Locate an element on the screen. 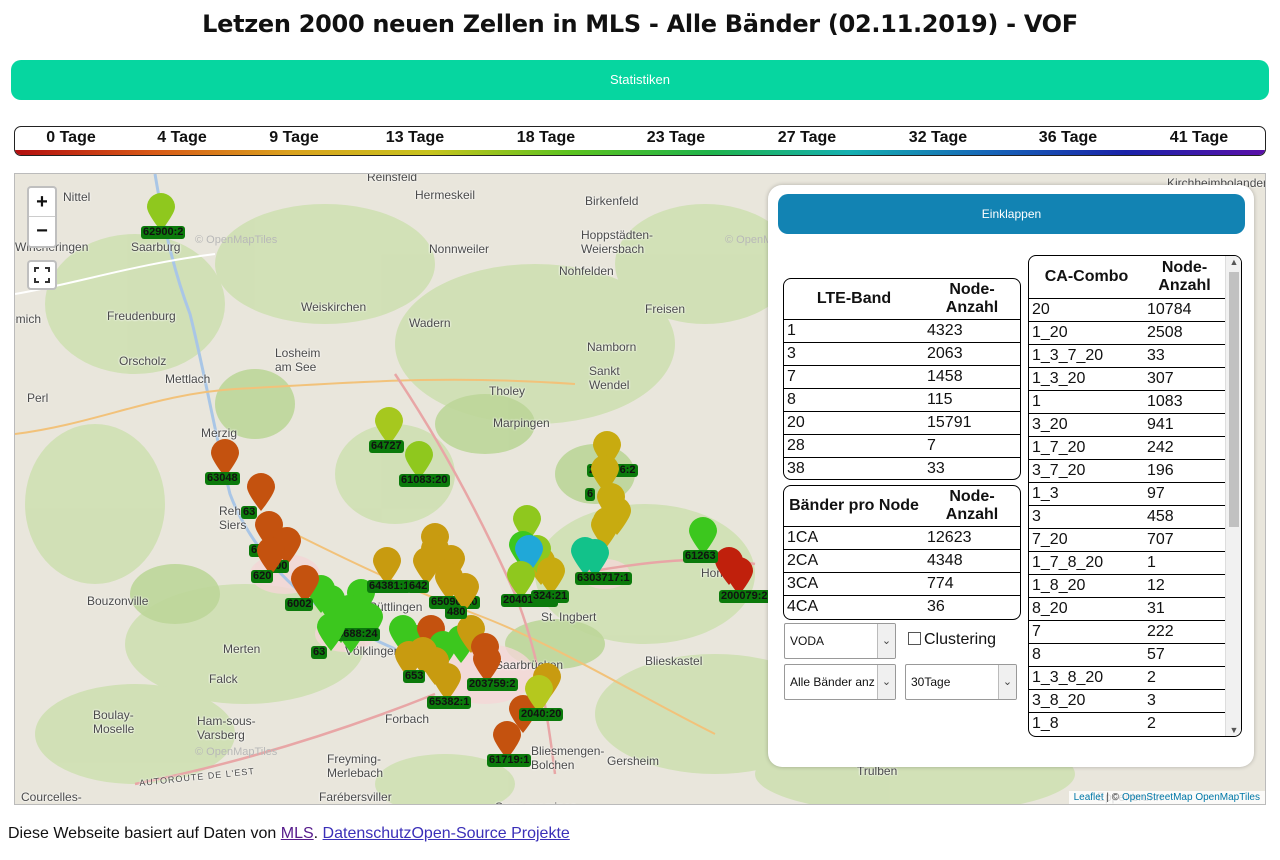  node-count-cell: 2 is located at coordinates (1184, 723).